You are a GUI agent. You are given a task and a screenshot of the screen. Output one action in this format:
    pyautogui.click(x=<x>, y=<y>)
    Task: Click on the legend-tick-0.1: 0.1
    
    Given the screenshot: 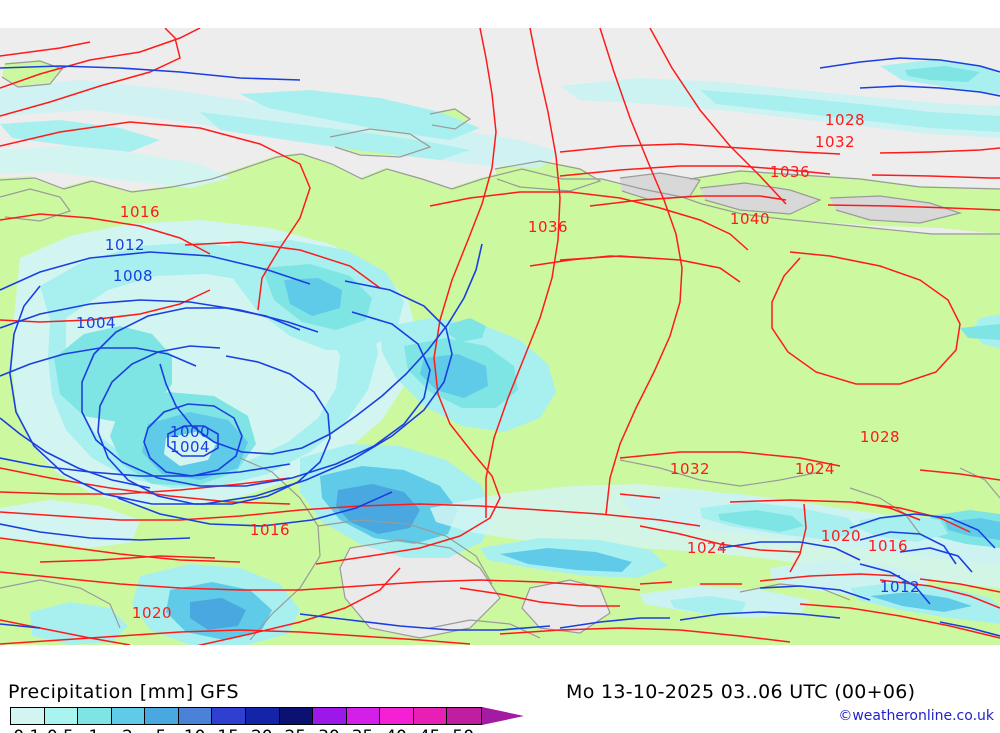 What is the action you would take?
    pyautogui.click(x=27, y=730)
    